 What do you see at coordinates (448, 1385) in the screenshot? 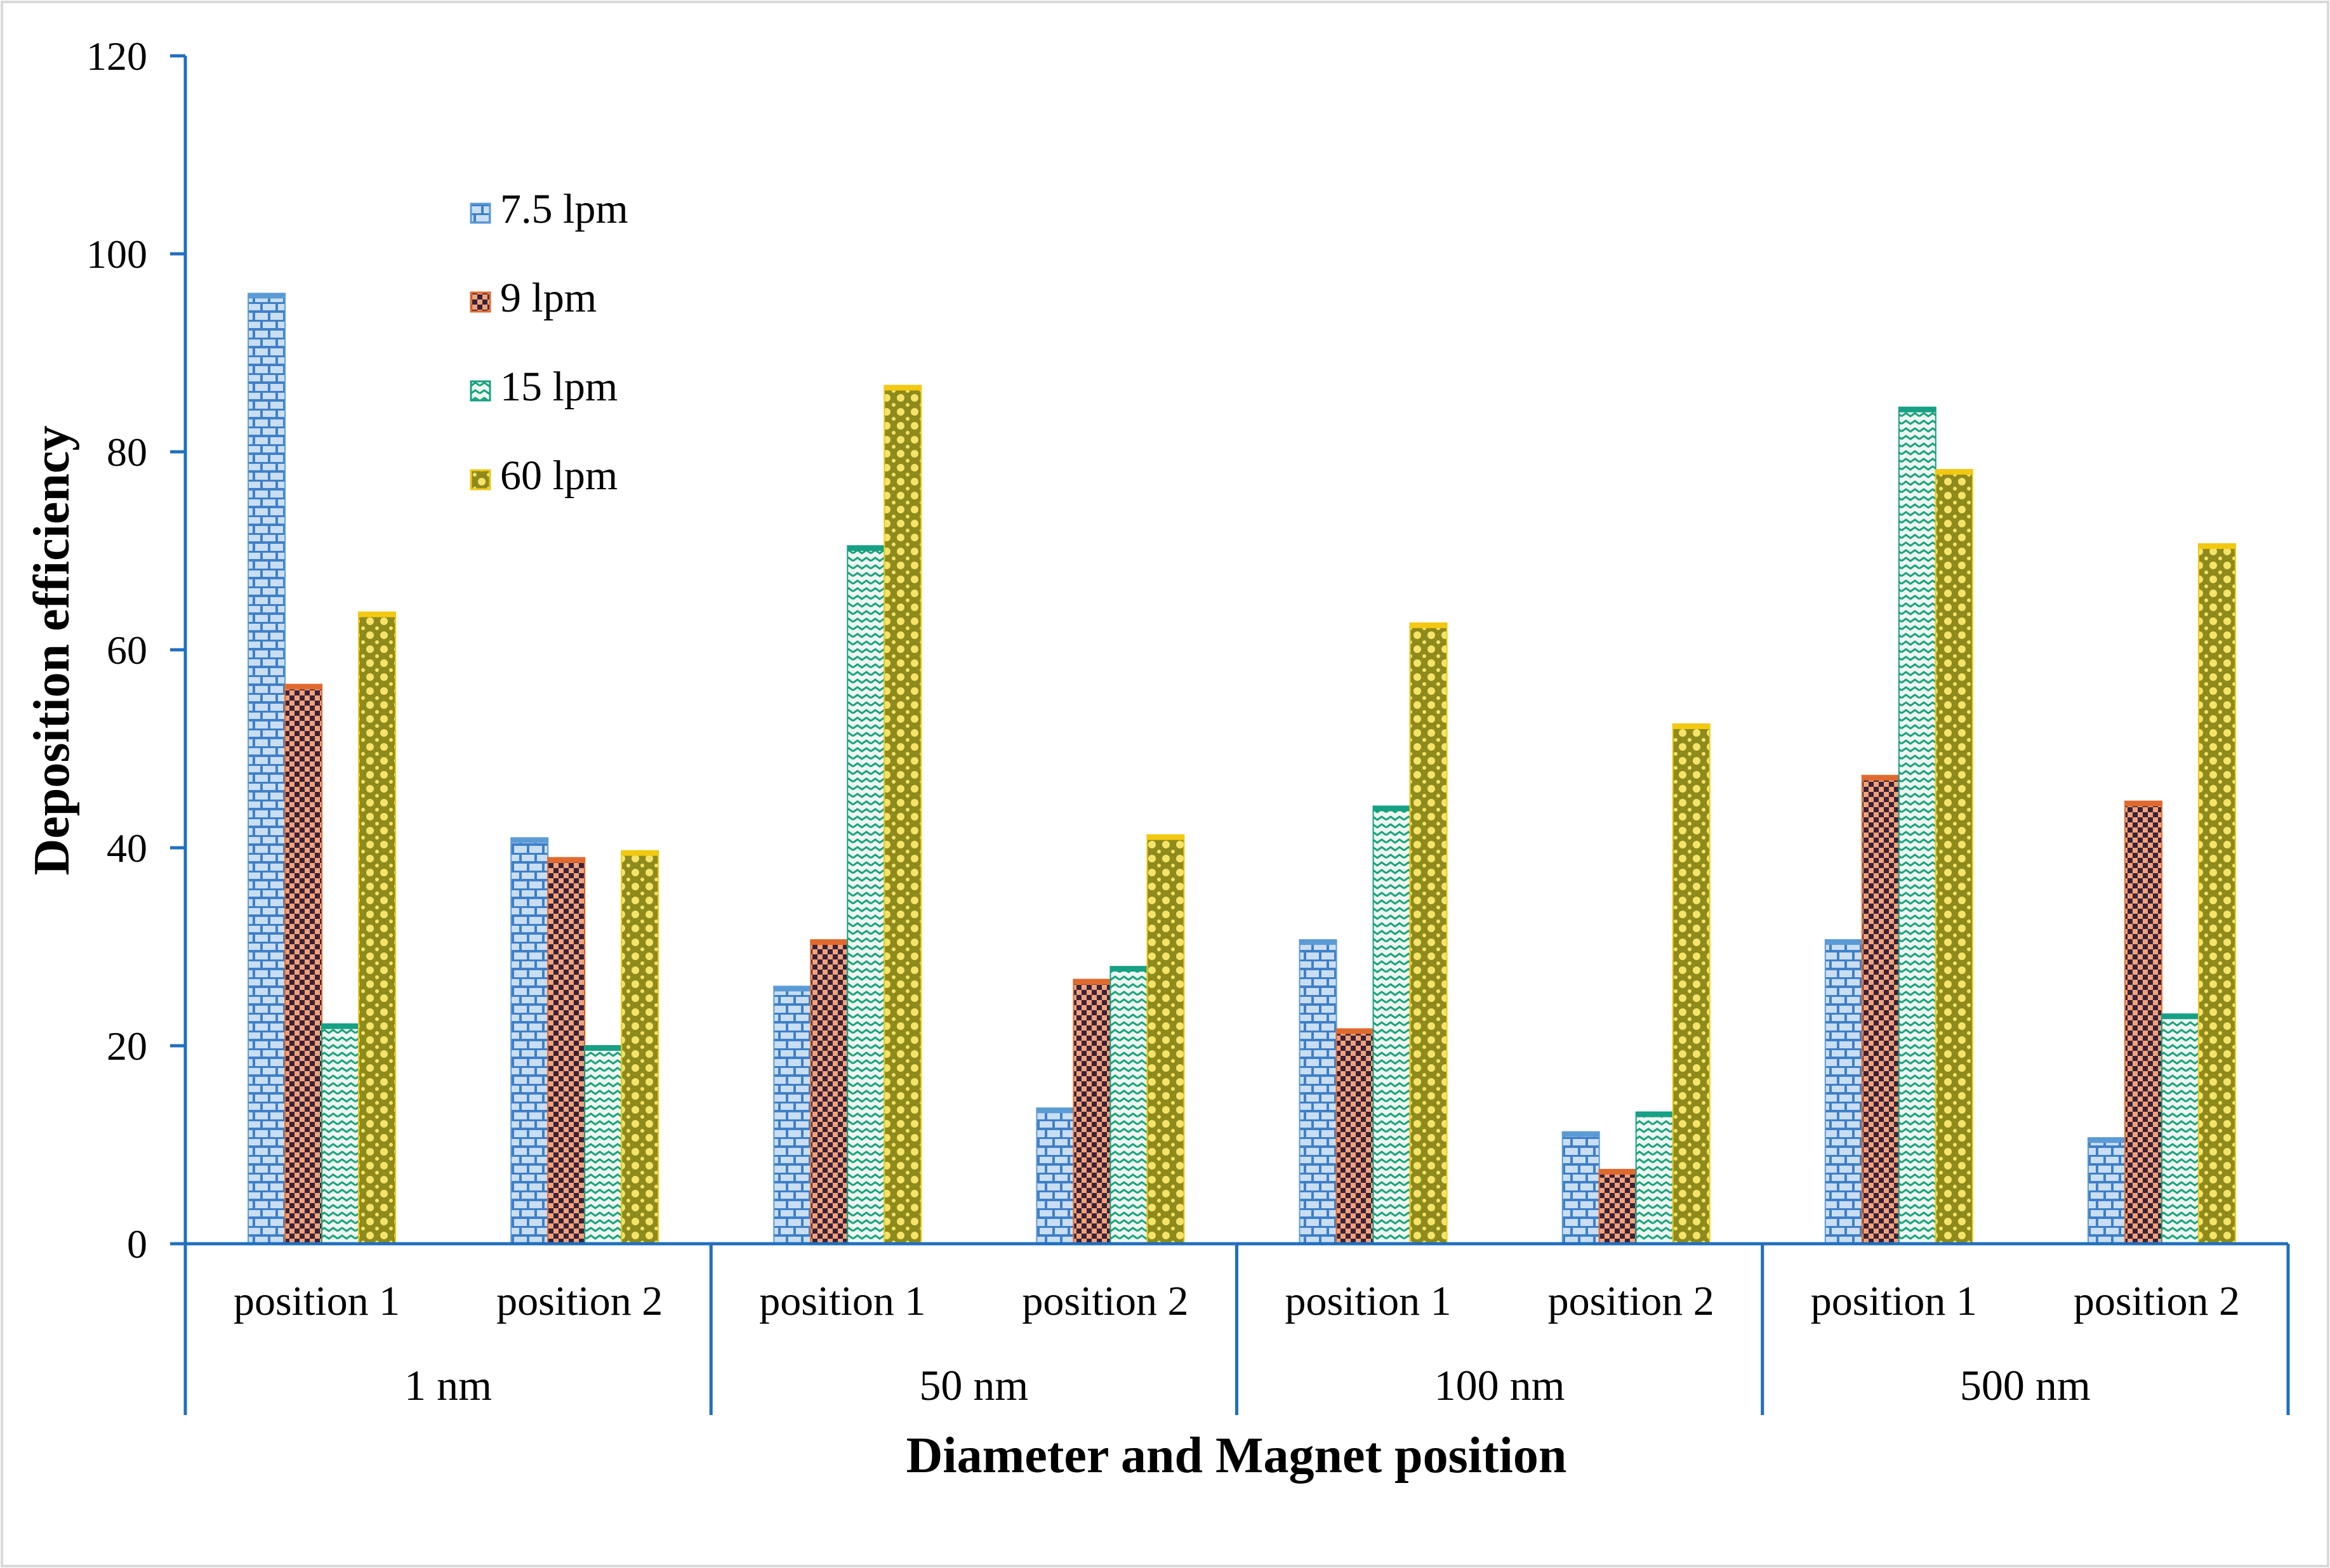
I see `x-group-label: 1 nm` at bounding box center [448, 1385].